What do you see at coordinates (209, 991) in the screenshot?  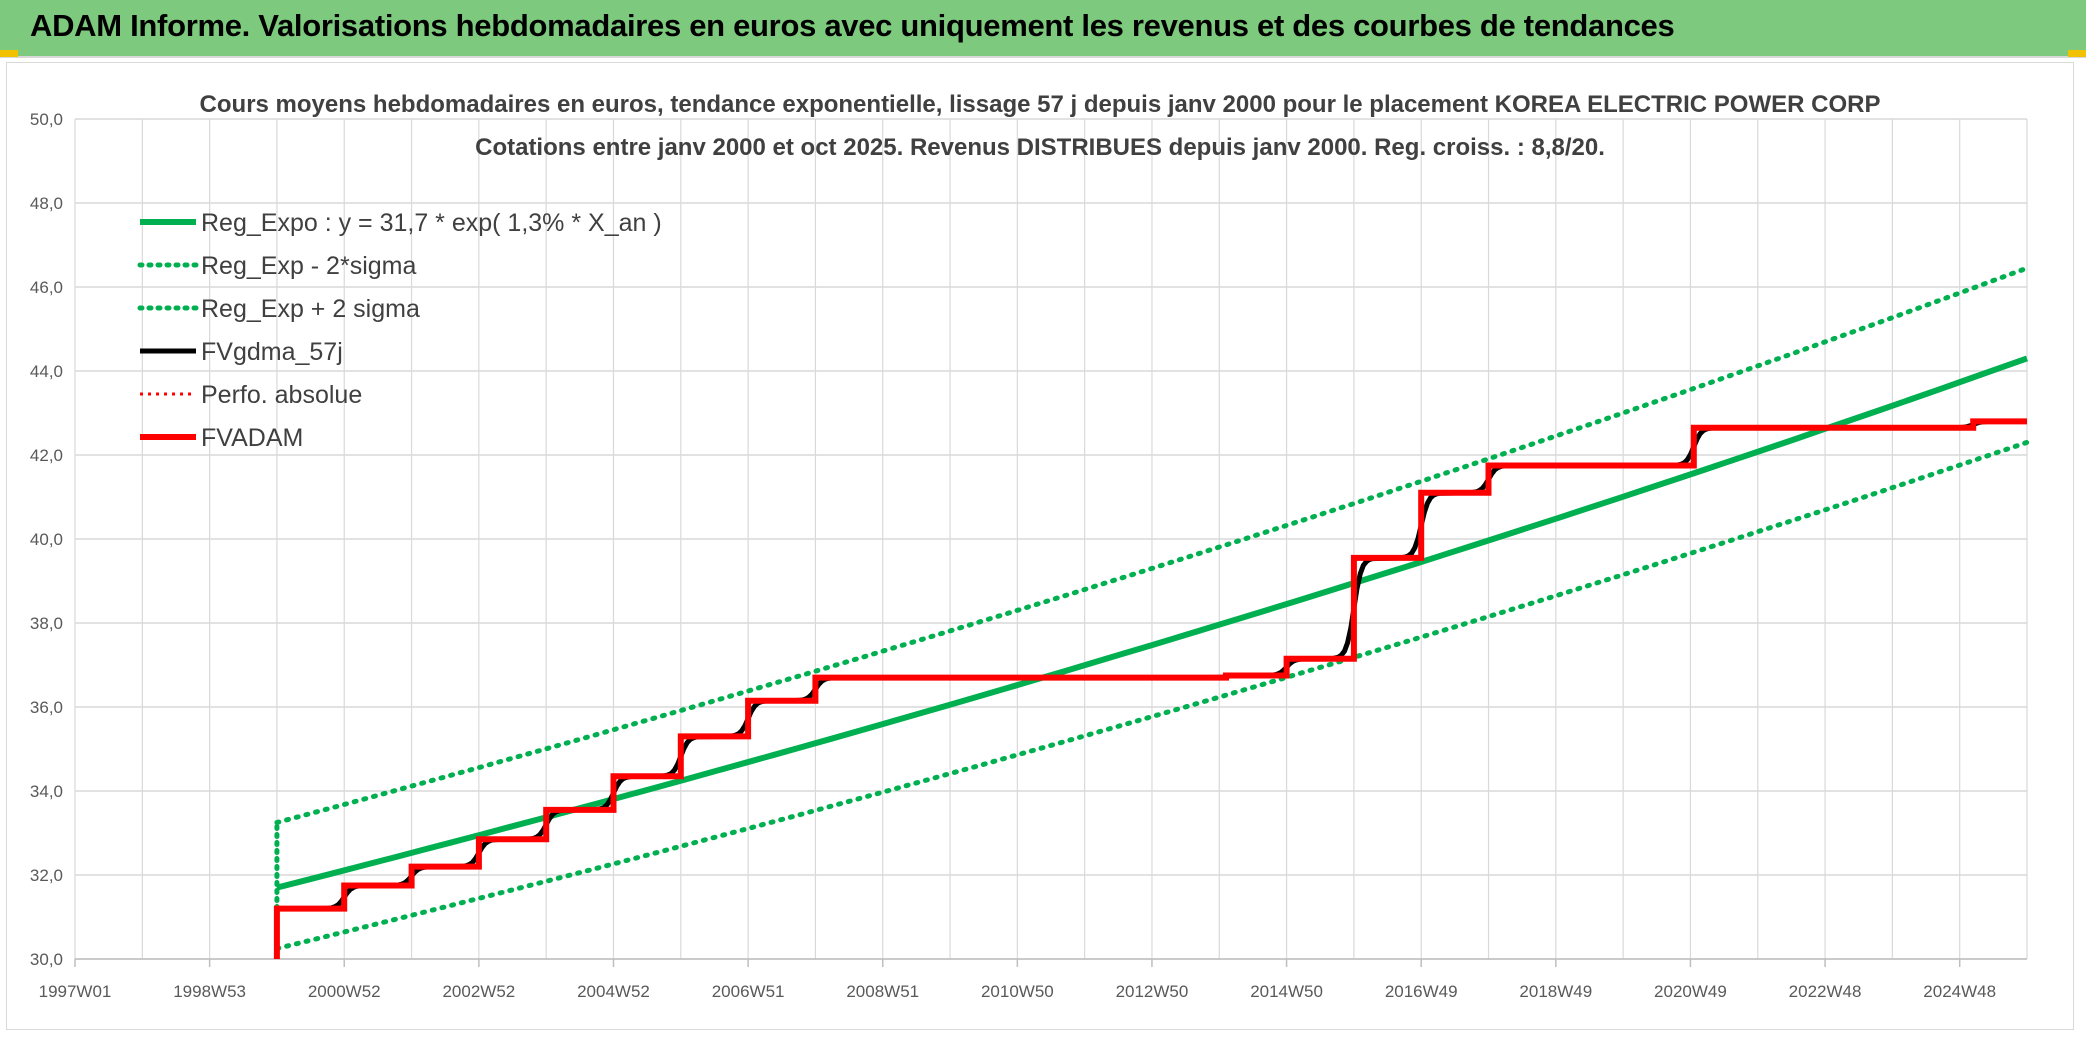 I see `x-tick-label: 1998W53` at bounding box center [209, 991].